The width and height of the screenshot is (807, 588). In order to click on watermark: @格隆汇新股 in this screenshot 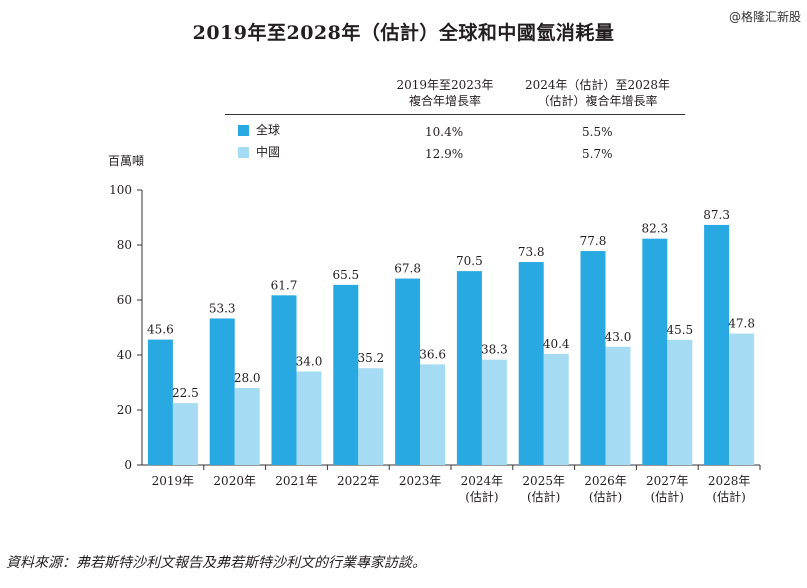, I will do `click(764, 17)`.